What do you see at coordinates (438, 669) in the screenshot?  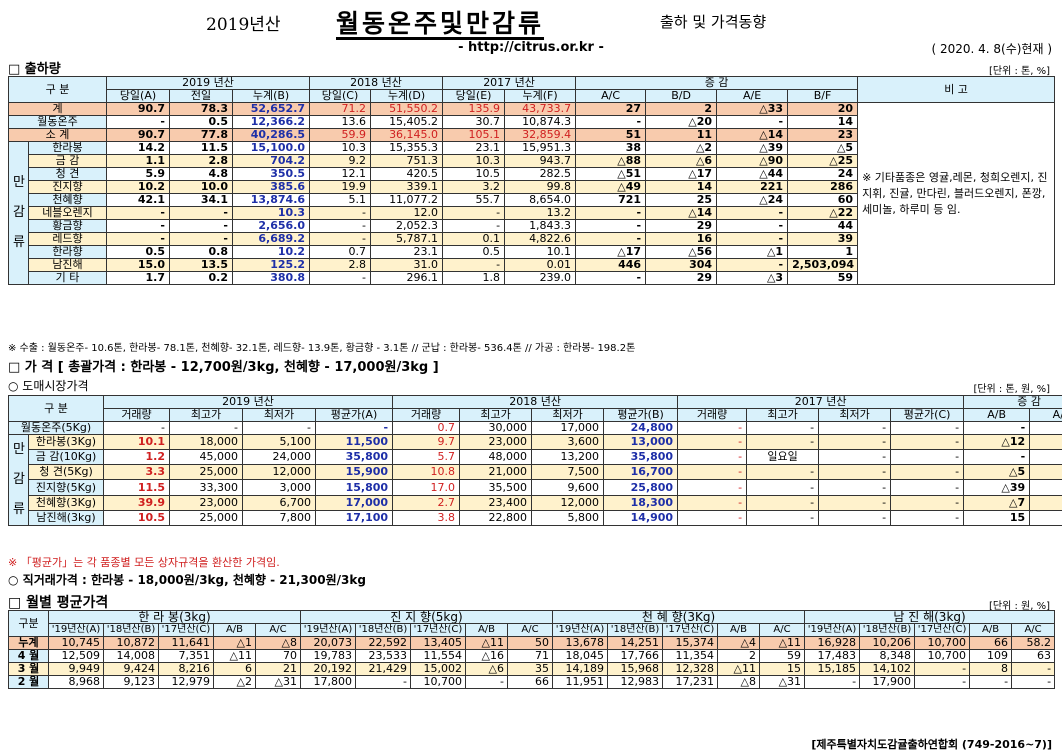 I see `table-cell: 15,002` at bounding box center [438, 669].